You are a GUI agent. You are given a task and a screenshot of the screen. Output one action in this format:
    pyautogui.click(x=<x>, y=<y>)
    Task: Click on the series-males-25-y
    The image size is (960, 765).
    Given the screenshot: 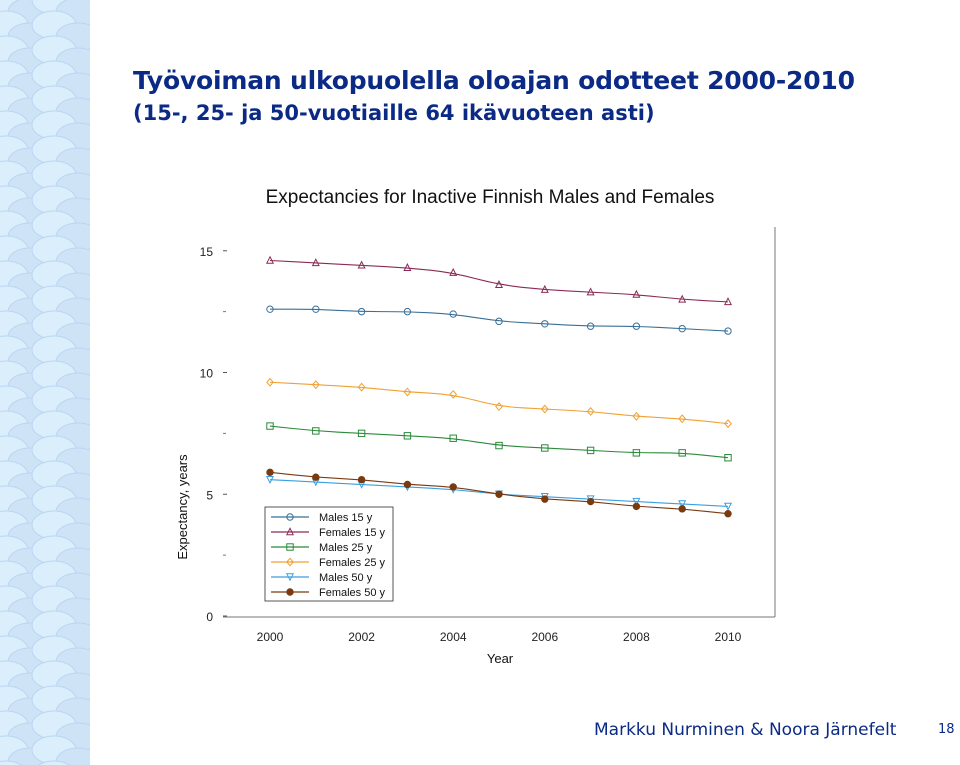 What is the action you would take?
    pyautogui.click(x=499, y=442)
    